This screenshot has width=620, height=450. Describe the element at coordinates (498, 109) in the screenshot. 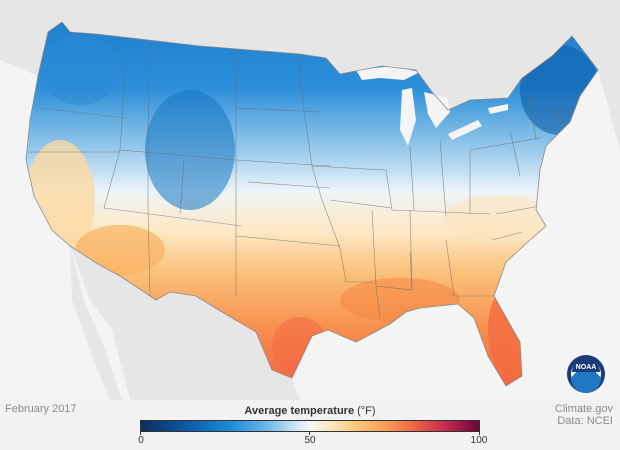

I see `lake-ontario` at that location.